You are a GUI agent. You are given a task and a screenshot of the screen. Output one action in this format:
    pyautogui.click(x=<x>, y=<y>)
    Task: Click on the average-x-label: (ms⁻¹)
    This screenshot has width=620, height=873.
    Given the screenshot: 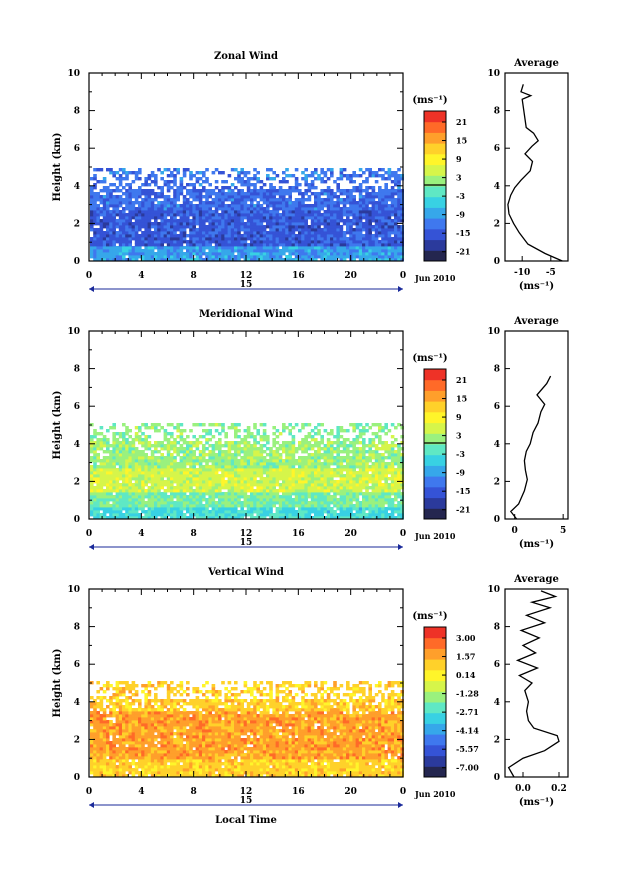 What is the action you would take?
    pyautogui.click(x=536, y=286)
    